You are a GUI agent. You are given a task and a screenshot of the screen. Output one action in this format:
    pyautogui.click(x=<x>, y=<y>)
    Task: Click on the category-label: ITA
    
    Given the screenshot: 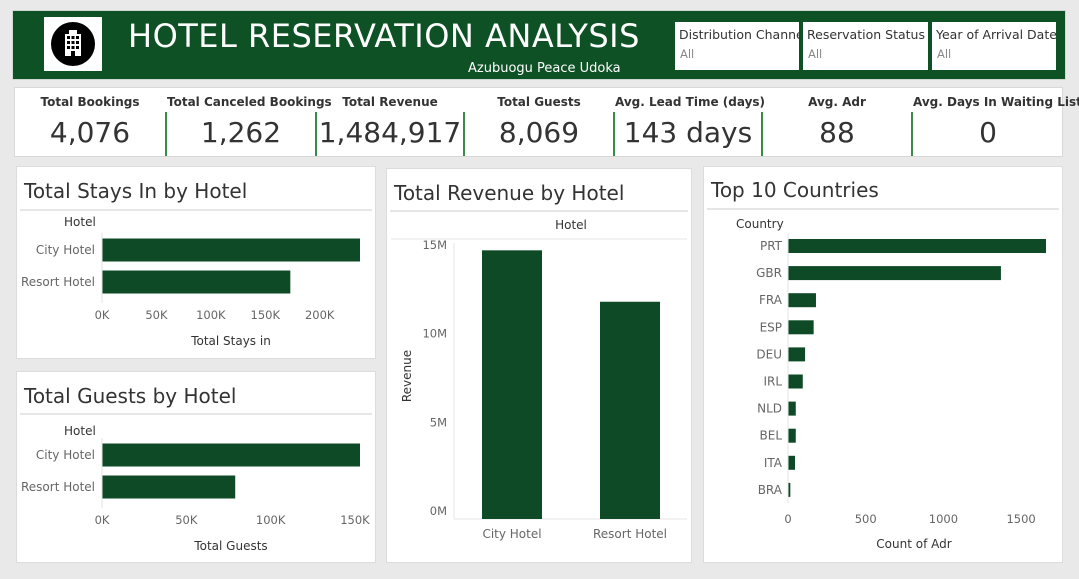 What is the action you would take?
    pyautogui.click(x=773, y=463)
    